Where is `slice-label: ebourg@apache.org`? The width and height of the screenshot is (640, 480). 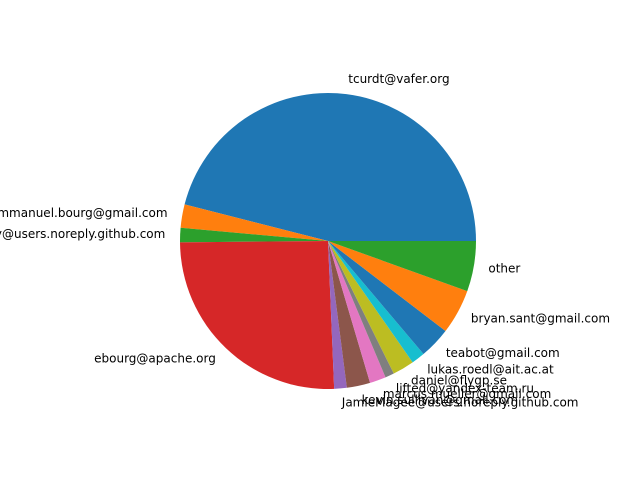
slice-label: ebourg@apache.org is located at coordinates (155, 359).